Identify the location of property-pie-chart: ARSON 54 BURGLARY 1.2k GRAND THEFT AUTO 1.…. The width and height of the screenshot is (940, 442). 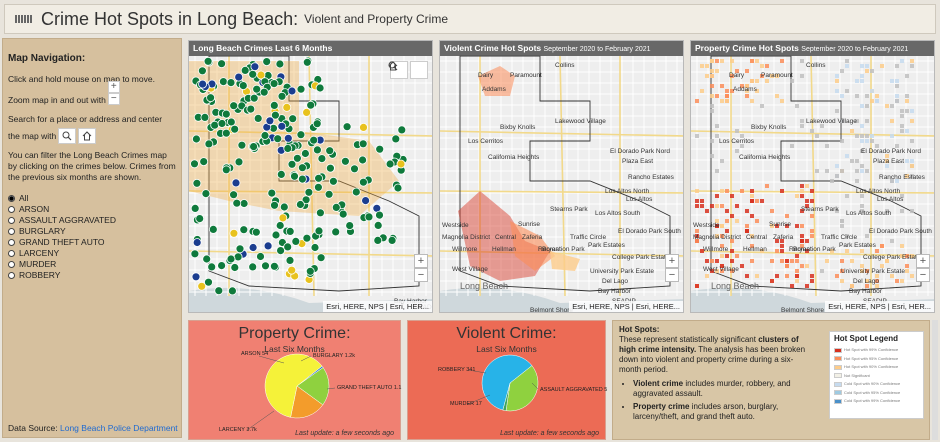
(295, 396).